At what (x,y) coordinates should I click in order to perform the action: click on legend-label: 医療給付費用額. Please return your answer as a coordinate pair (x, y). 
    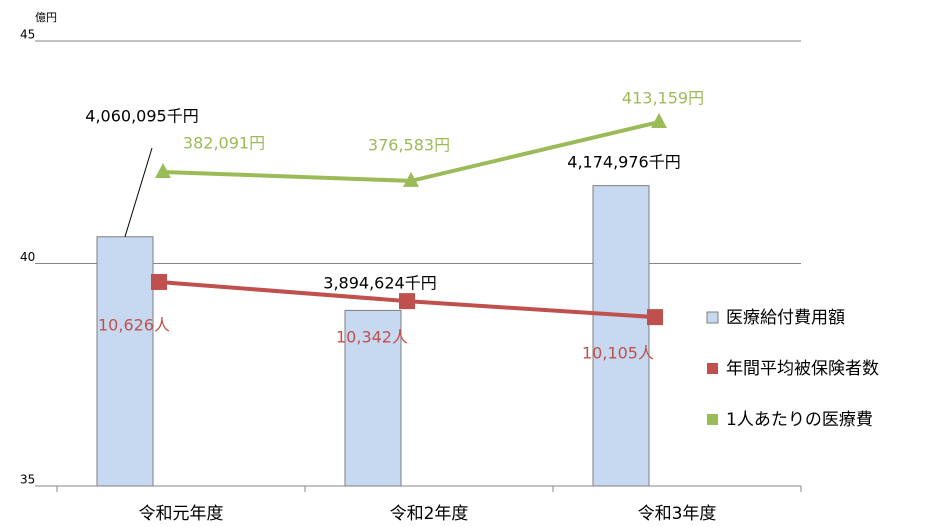
    Looking at the image, I should click on (785, 318).